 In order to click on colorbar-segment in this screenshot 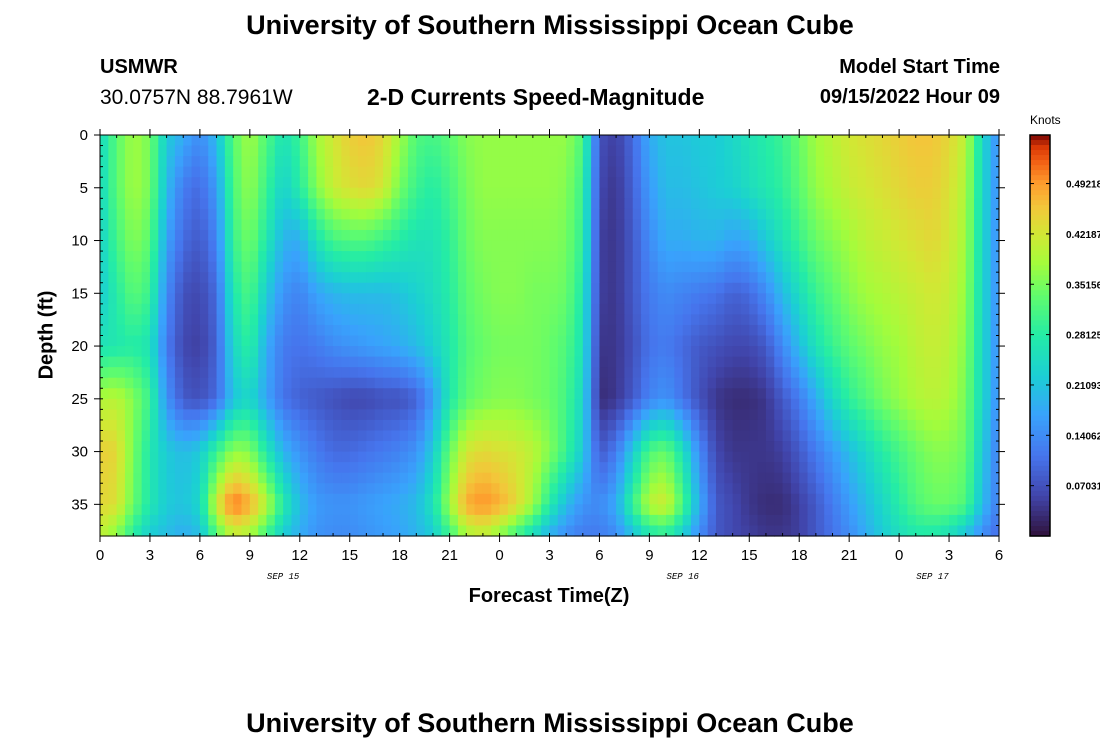, I will do `click(1040, 423)`.